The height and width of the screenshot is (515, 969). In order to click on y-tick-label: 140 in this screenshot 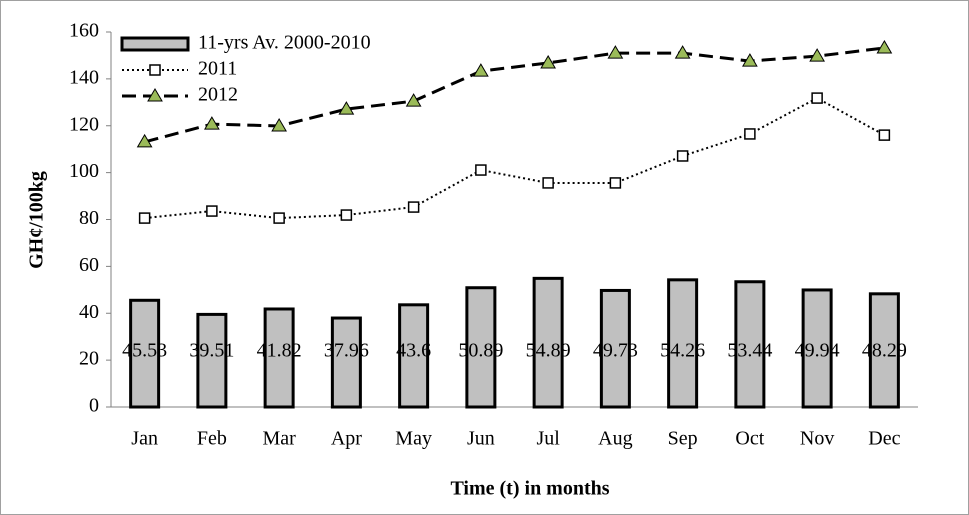, I will do `click(84, 77)`.